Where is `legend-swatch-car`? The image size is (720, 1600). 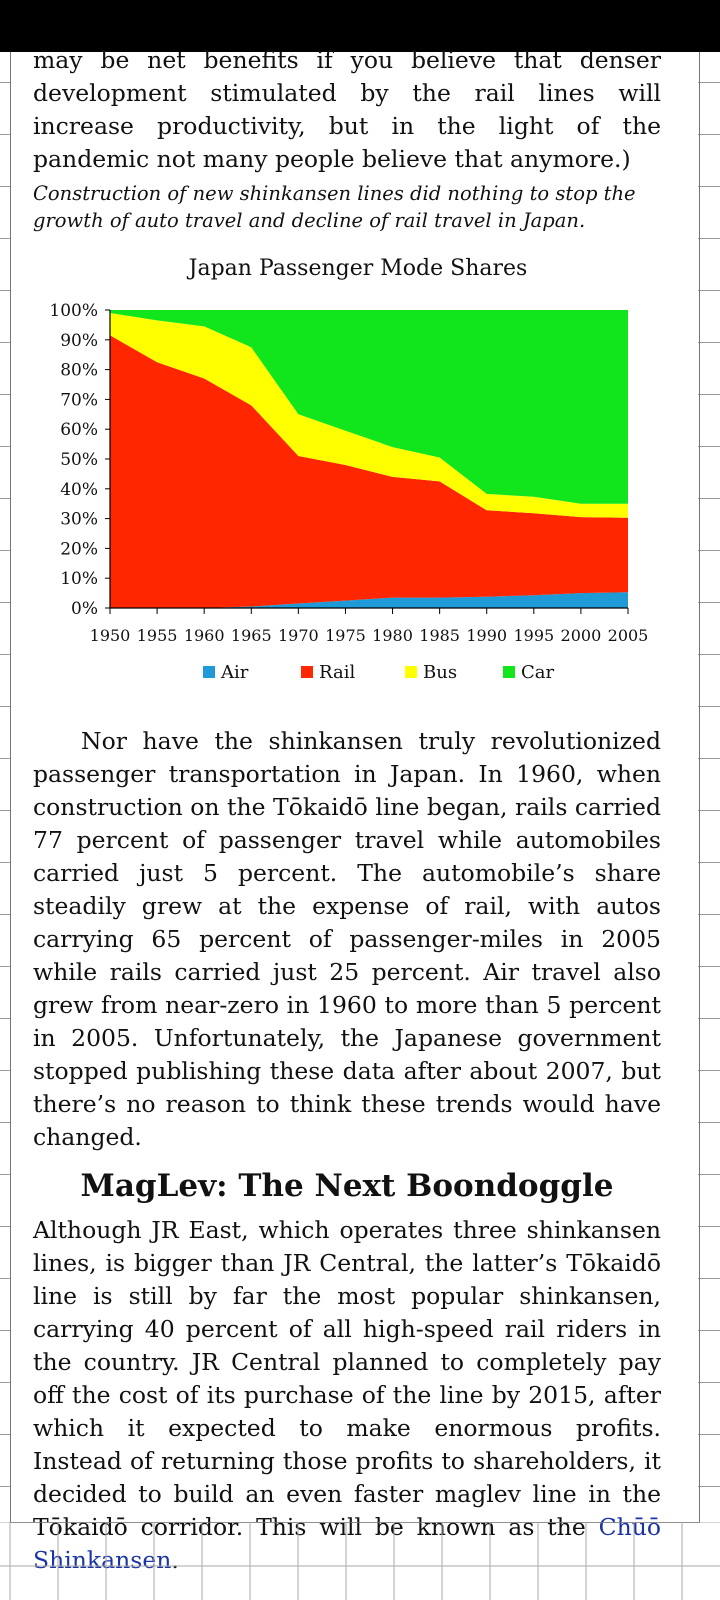 legend-swatch-car is located at coordinates (509, 672).